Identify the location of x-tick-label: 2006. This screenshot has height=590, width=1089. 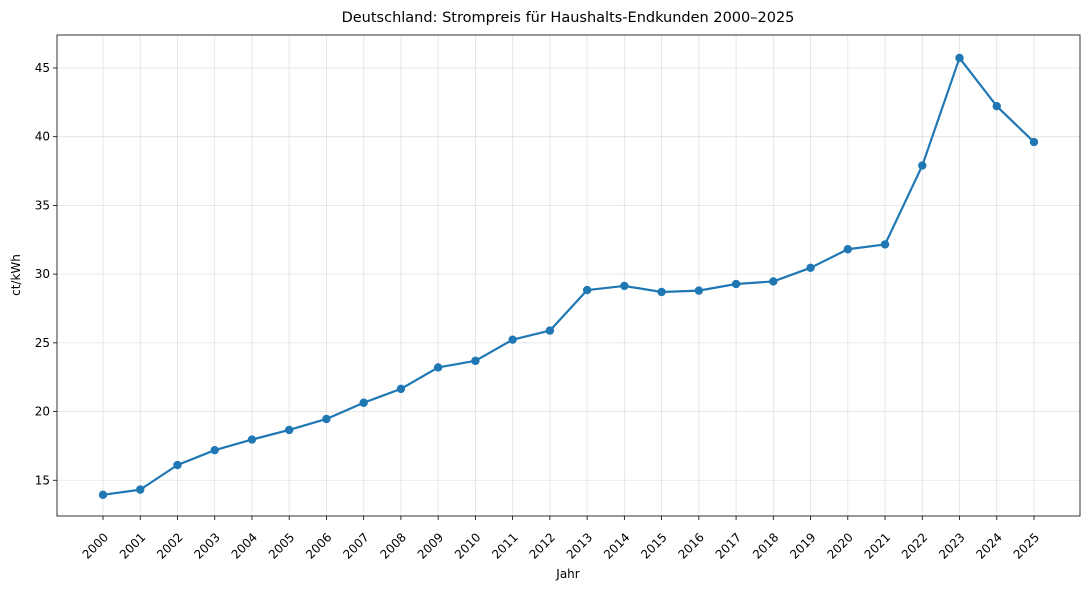
(318, 545).